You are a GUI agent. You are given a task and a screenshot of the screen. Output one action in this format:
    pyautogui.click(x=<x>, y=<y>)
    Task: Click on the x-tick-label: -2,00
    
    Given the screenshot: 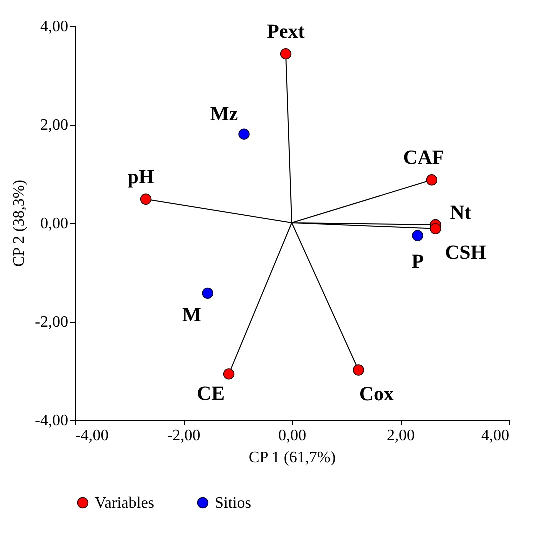 What is the action you would take?
    pyautogui.click(x=184, y=436)
    